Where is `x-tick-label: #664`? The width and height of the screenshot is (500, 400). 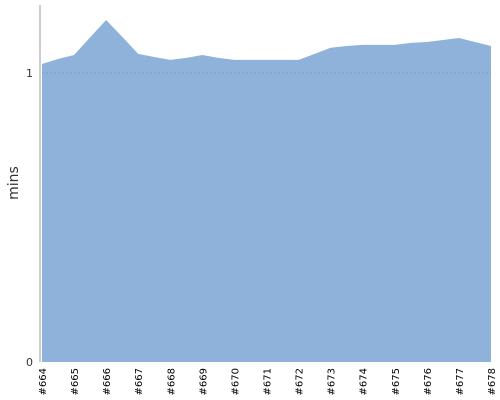
x-tick-label: #664 is located at coordinates (43, 381).